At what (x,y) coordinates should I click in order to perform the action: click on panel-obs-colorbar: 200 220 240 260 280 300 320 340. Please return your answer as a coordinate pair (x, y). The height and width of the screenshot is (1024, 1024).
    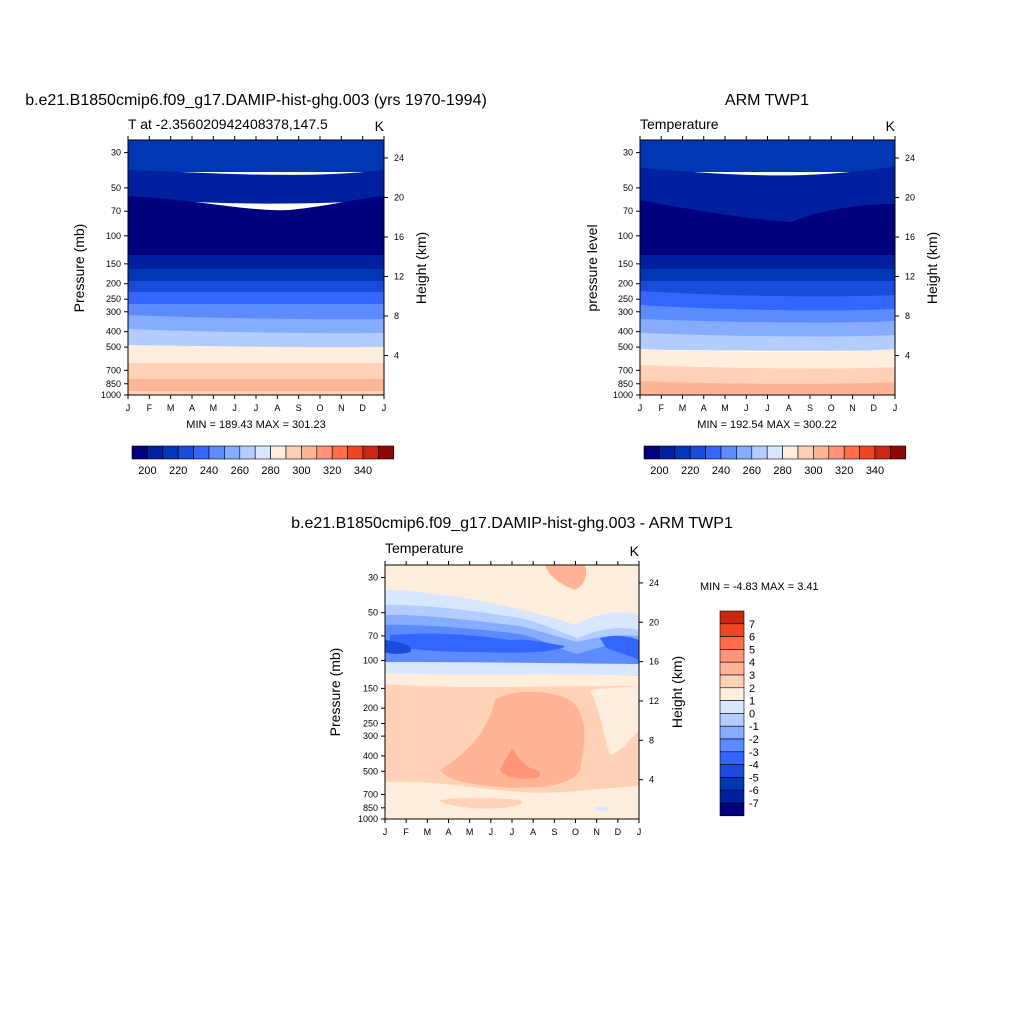
    Looking at the image, I should click on (775, 461).